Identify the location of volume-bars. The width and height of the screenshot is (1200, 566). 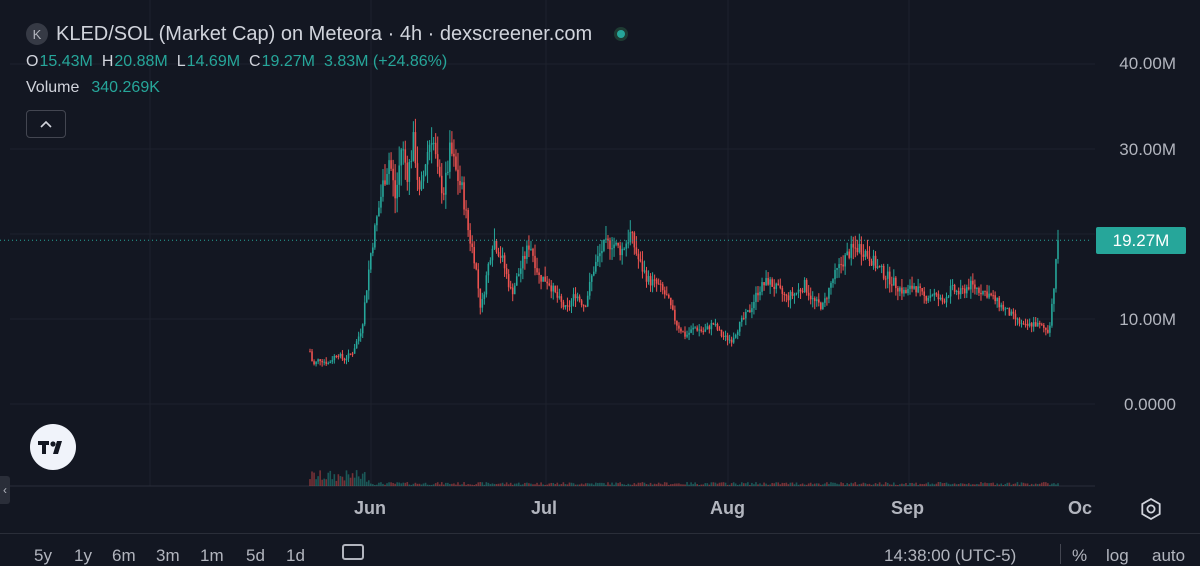
(684, 478).